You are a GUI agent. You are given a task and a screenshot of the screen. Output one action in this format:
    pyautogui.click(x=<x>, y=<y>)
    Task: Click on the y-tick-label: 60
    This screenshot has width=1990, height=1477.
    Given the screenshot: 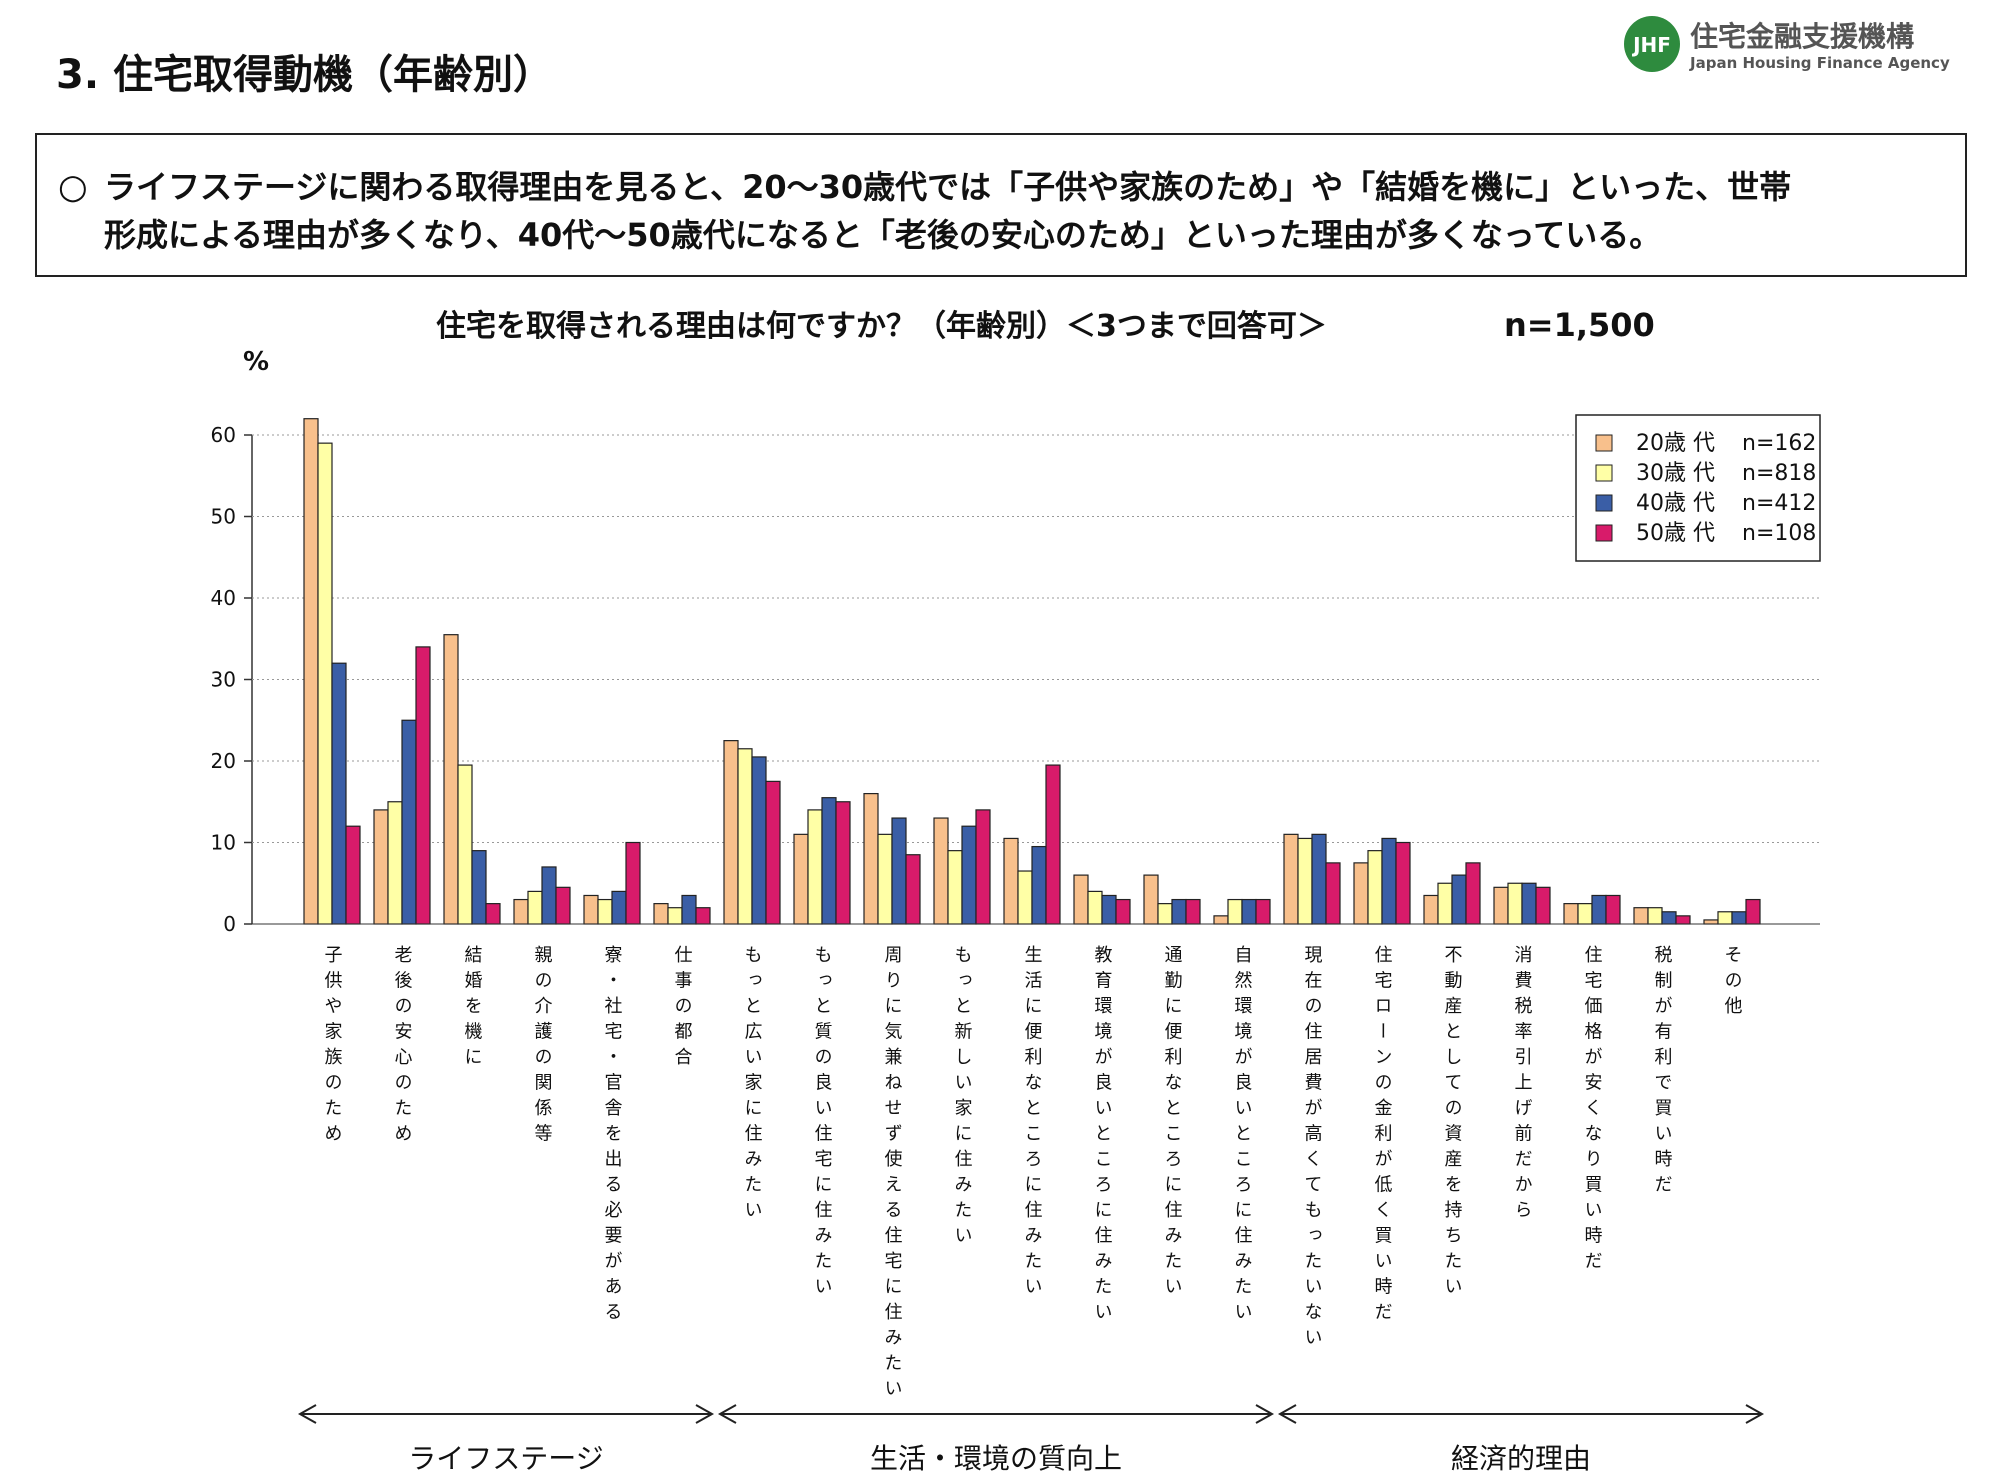 What is the action you would take?
    pyautogui.click(x=223, y=435)
    